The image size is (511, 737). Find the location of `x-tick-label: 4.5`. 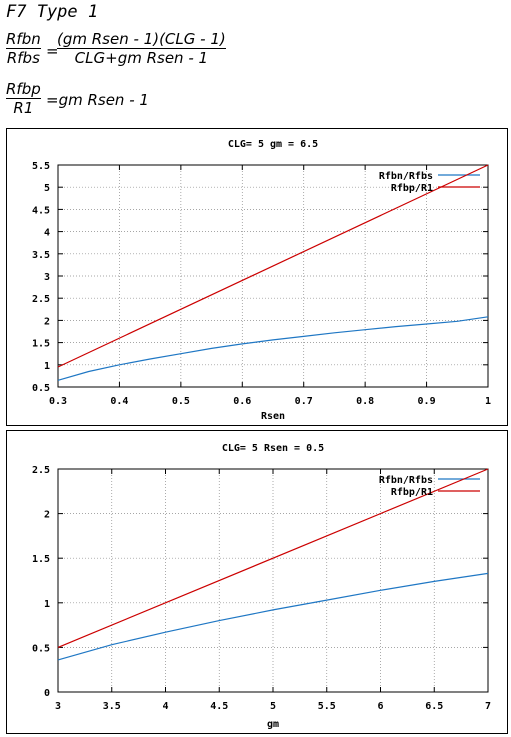

x-tick-label: 4.5 is located at coordinates (219, 706).